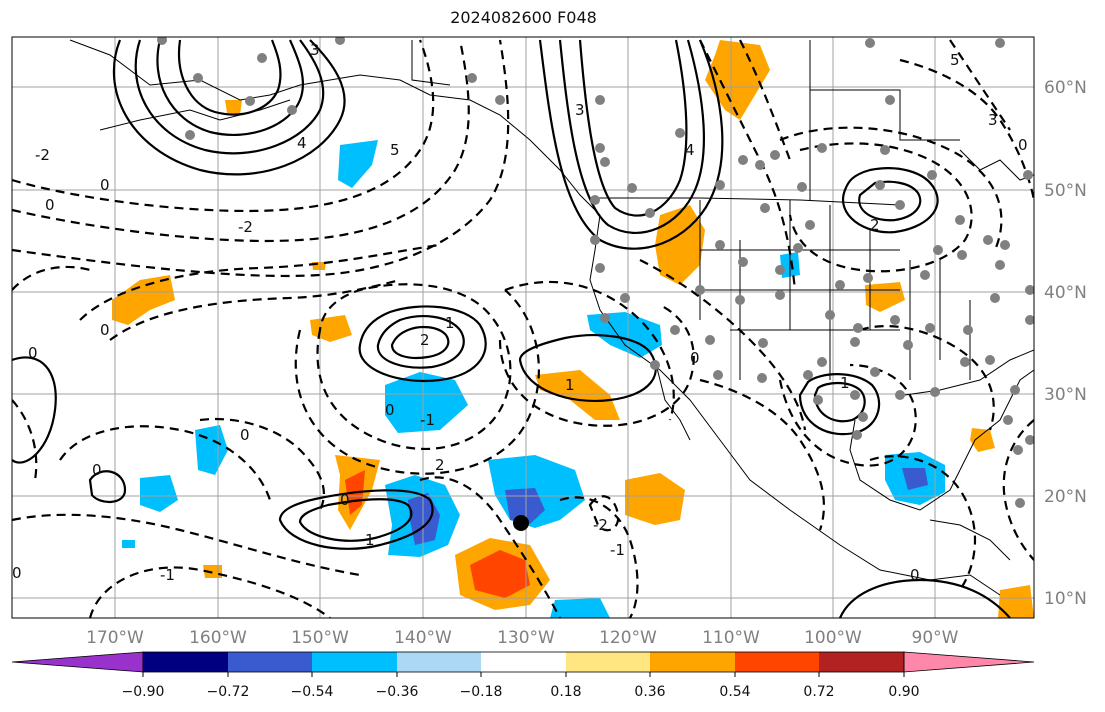 The image size is (1105, 712). What do you see at coordinates (481, 692) in the screenshot?
I see `colorbar-tick-label: −0.18` at bounding box center [481, 692].